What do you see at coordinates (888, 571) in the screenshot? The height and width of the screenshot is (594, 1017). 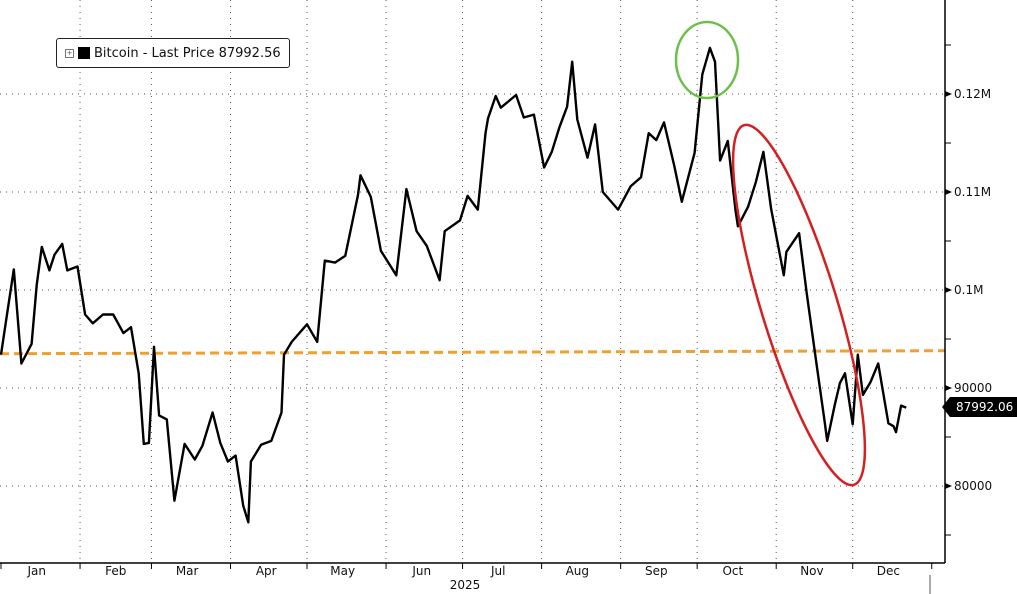 I see `x-tick-label: Dec` at bounding box center [888, 571].